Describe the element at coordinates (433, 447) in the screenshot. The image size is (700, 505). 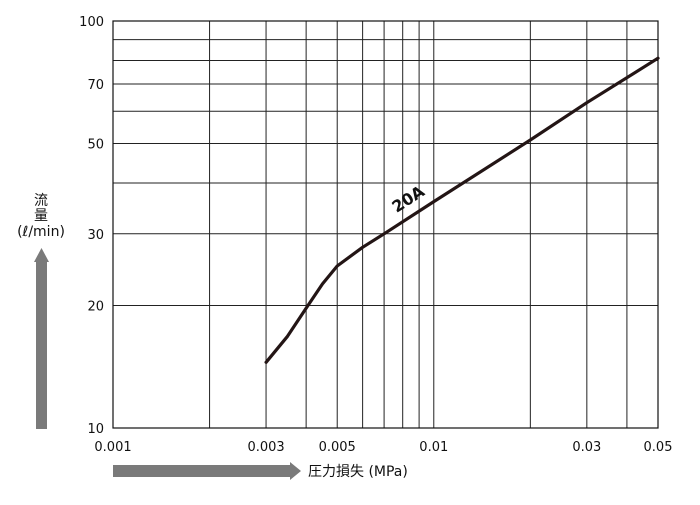
I see `x-tick-label: 0.01` at that location.